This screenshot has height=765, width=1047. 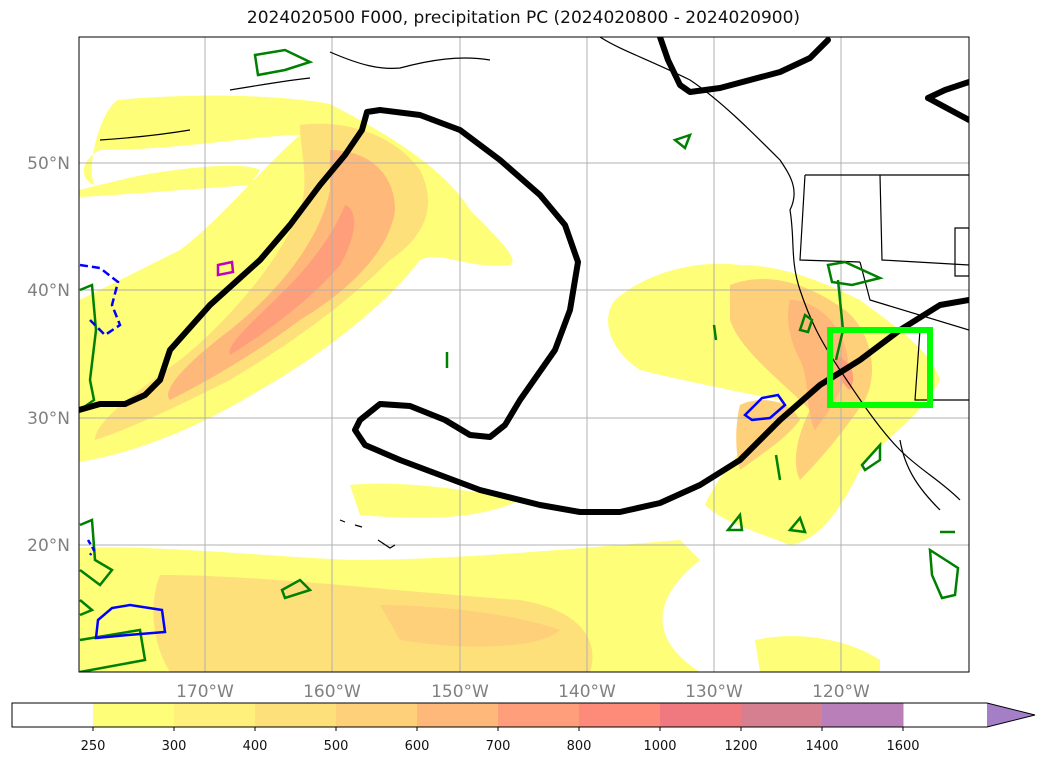 I want to click on colorbar-tick-label: 700, so click(x=498, y=746).